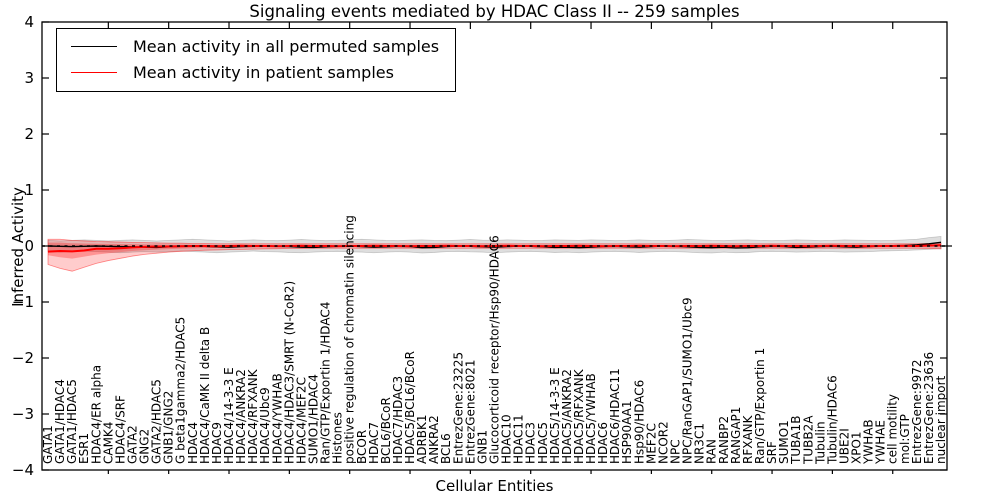 Image resolution: width=1000 pixels, height=500 pixels. What do you see at coordinates (277, 418) in the screenshot?
I see `x-tick-label: HDAC4/YWHAB` at bounding box center [277, 418].